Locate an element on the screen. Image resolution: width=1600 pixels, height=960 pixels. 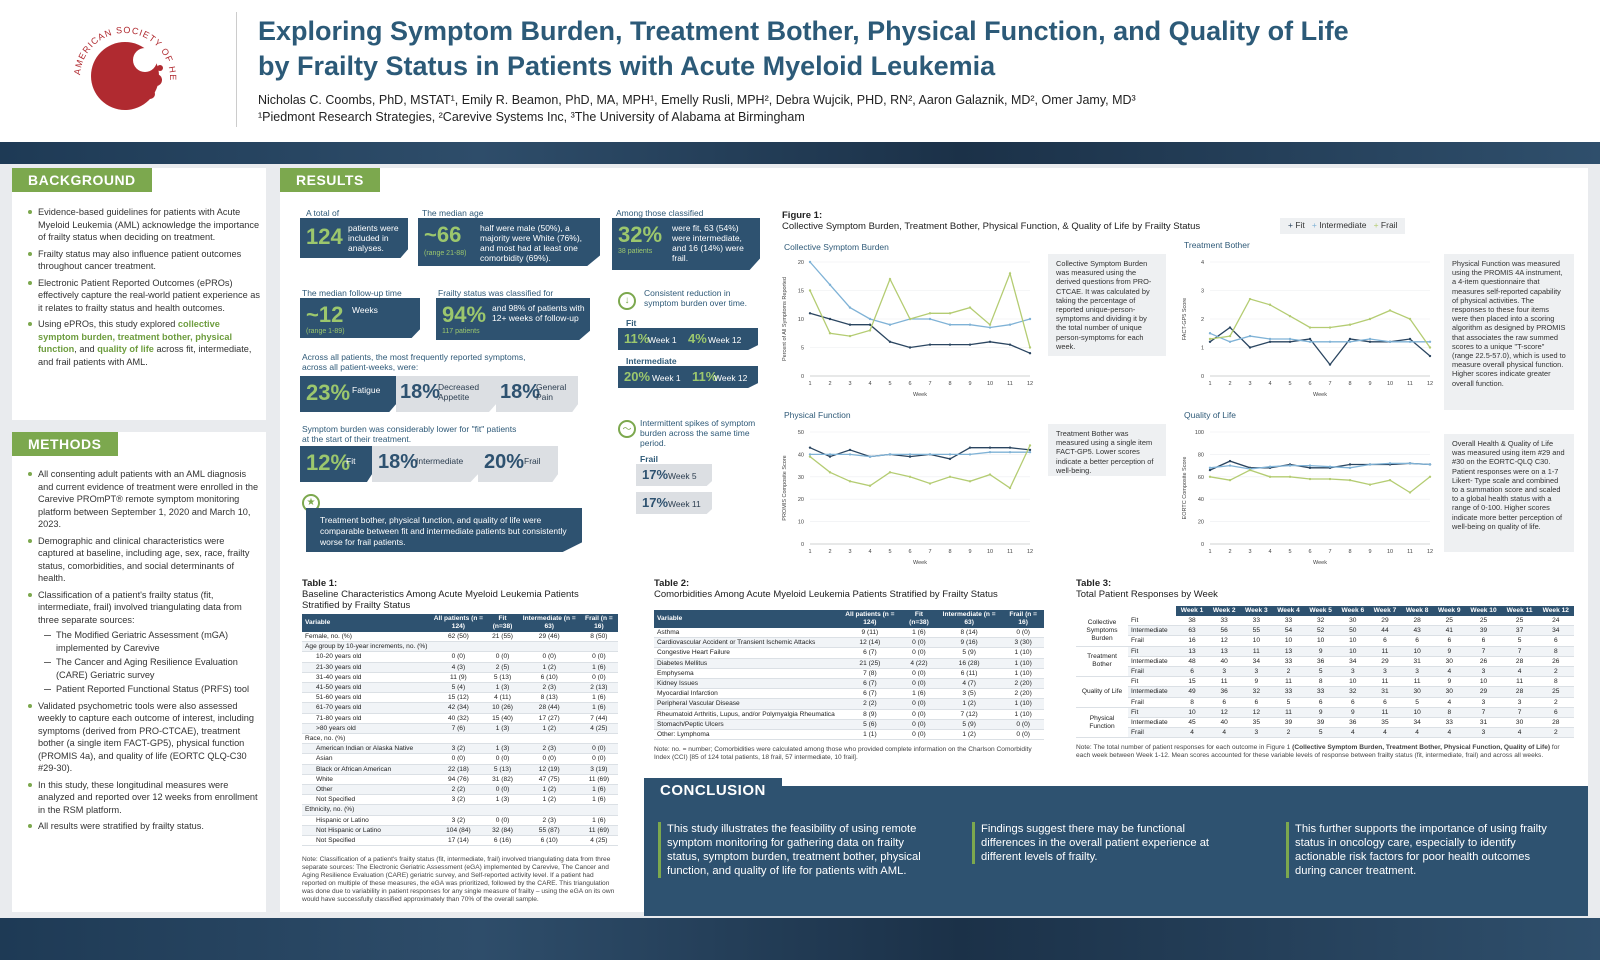
table-cell: 3 is located at coordinates (1483, 672).